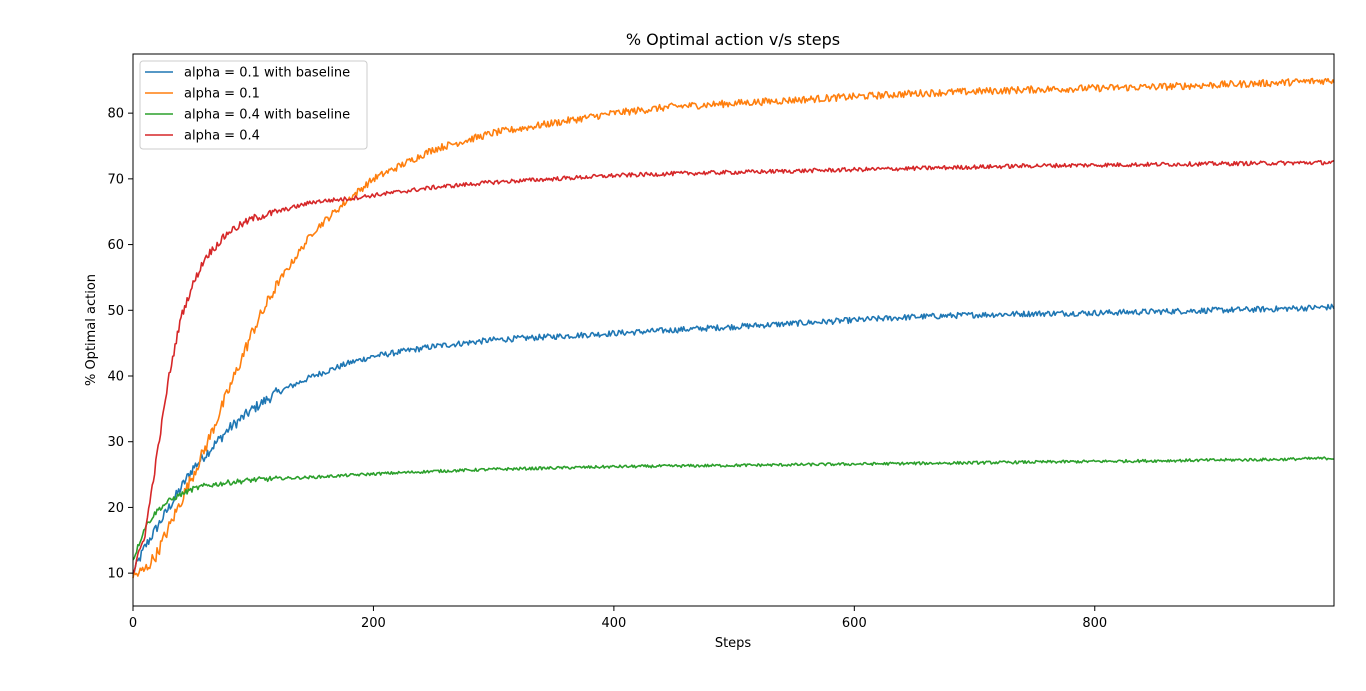 Image resolution: width=1366 pixels, height=691 pixels. I want to click on x-axis: 0 200 400 600 800, so click(618, 618).